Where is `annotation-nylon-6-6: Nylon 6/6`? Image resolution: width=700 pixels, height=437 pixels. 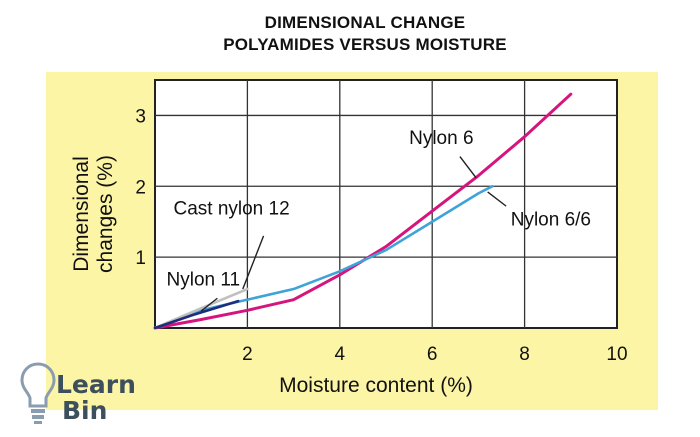
annotation-nylon-6-6: Nylon 6/6 is located at coordinates (551, 219).